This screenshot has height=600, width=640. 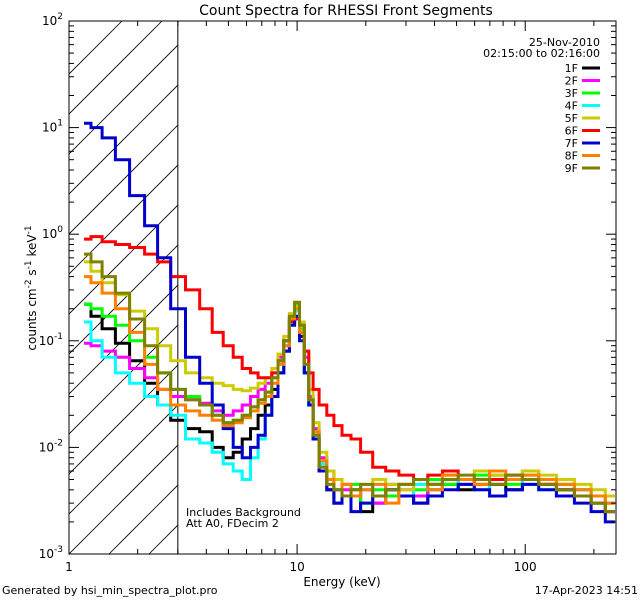 I want to click on y-axis-label: counts cm-2 s-1 keV-1, so click(x=31, y=287).